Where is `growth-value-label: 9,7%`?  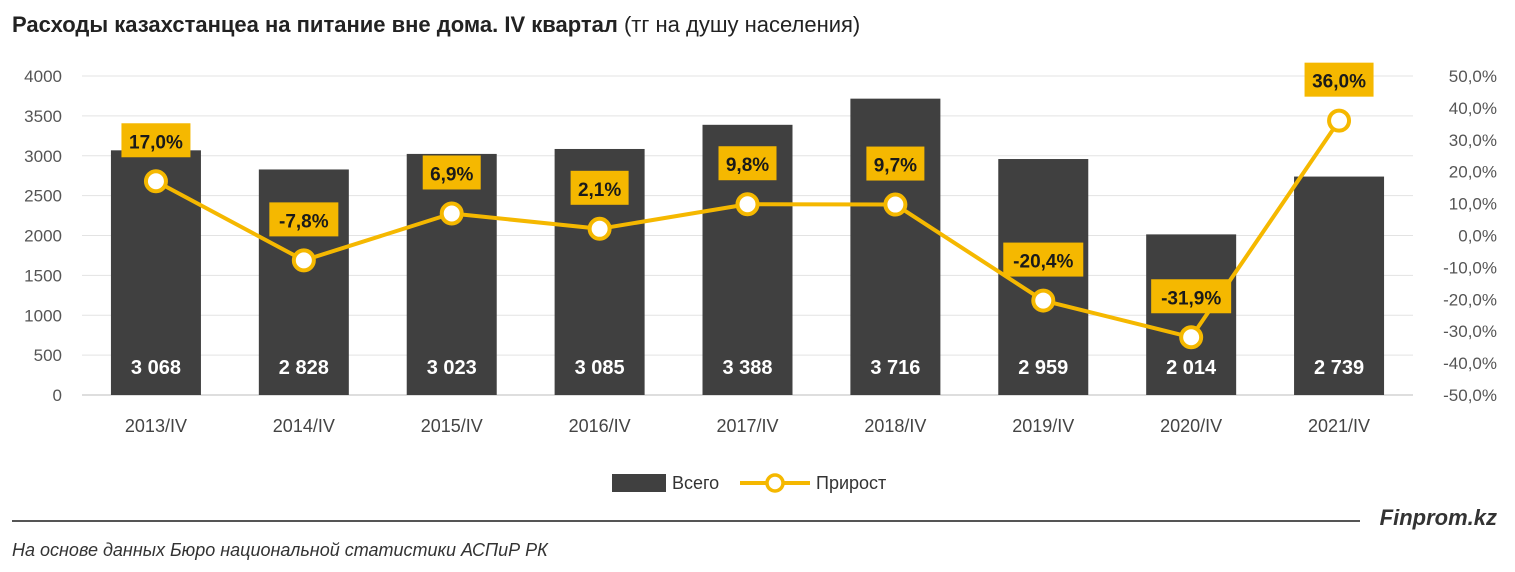
growth-value-label: 9,7% is located at coordinates (895, 166).